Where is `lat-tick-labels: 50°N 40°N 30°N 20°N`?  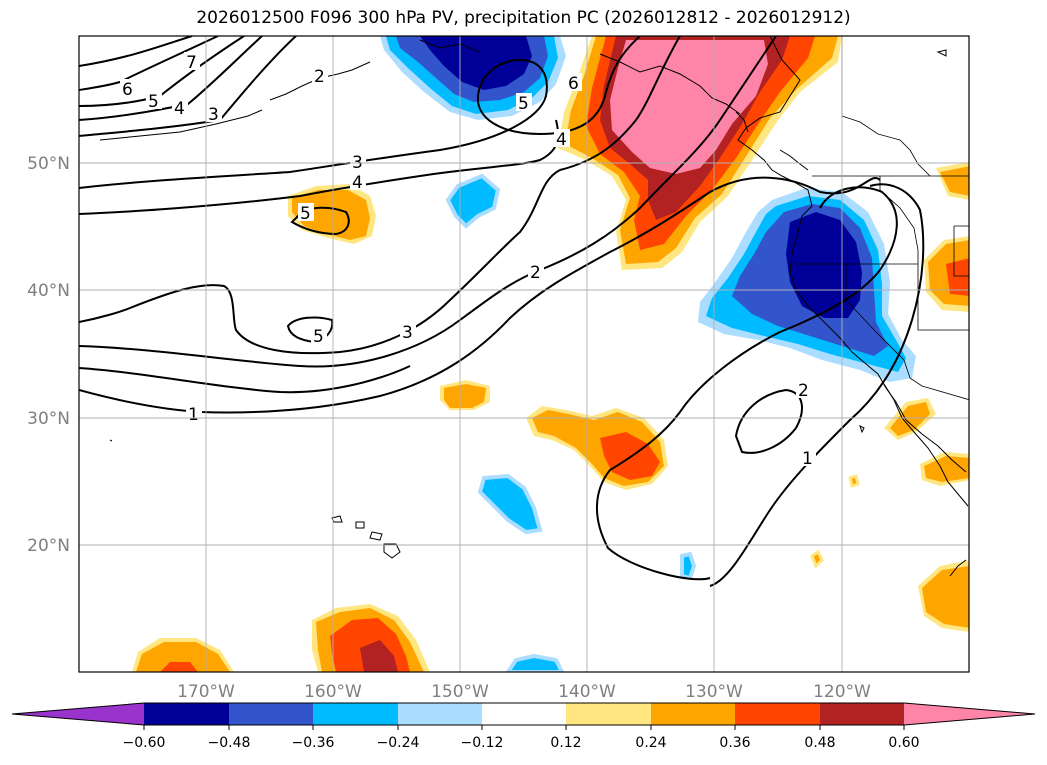
lat-tick-labels: 50°N 40°N 30°N 20°N is located at coordinates (48, 355).